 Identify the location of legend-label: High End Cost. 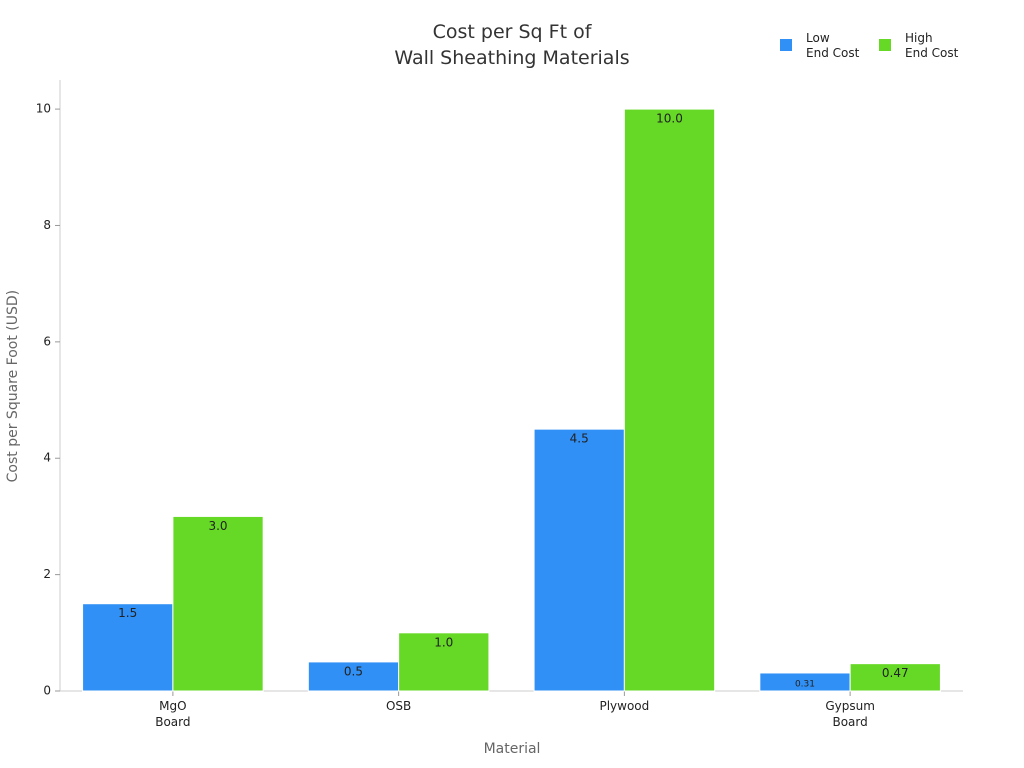
(932, 45).